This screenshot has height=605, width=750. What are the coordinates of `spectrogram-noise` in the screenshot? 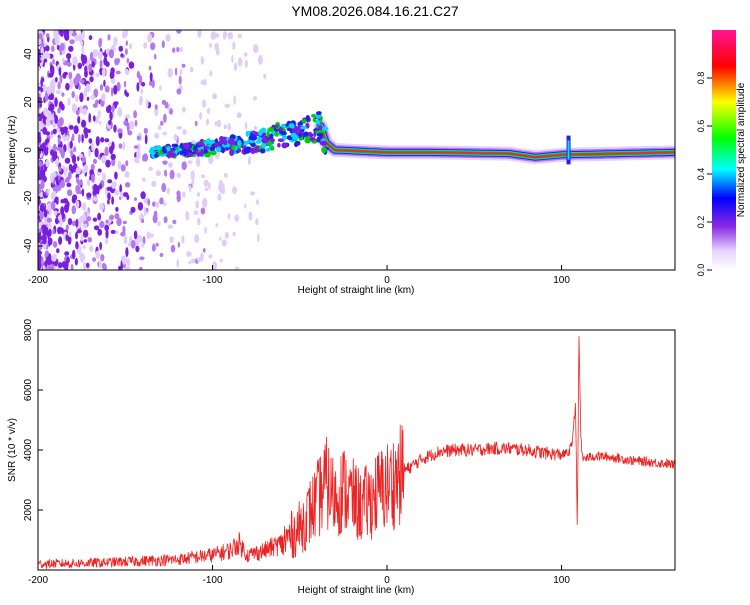 It's located at (152, 150).